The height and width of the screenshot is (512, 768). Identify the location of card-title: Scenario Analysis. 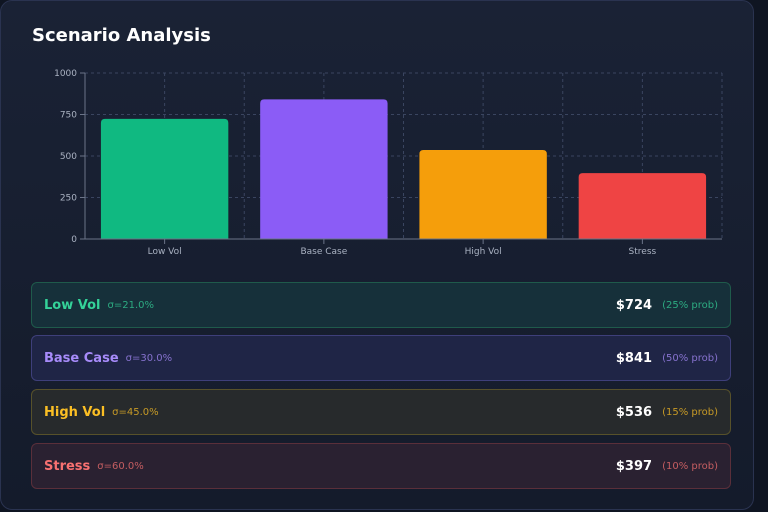
(121, 35).